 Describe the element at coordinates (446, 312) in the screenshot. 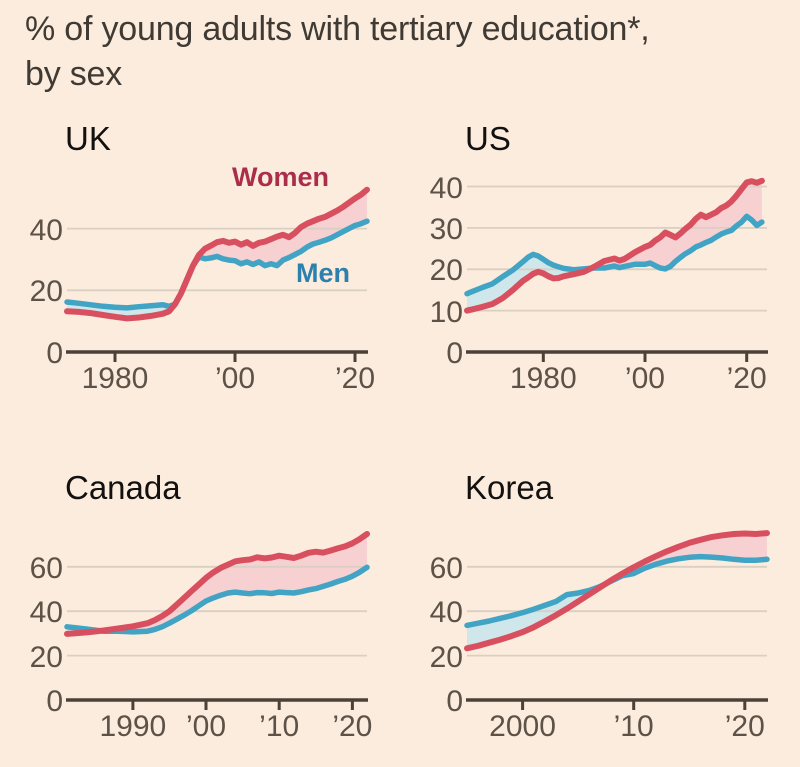

I see `us-y-tick-label-10: 10` at that location.